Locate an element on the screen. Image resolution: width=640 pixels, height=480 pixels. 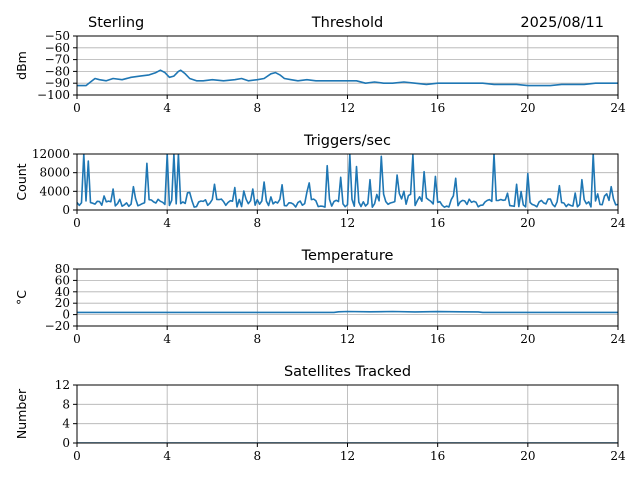
y-tick-label: 8000 is located at coordinates (54, 173).